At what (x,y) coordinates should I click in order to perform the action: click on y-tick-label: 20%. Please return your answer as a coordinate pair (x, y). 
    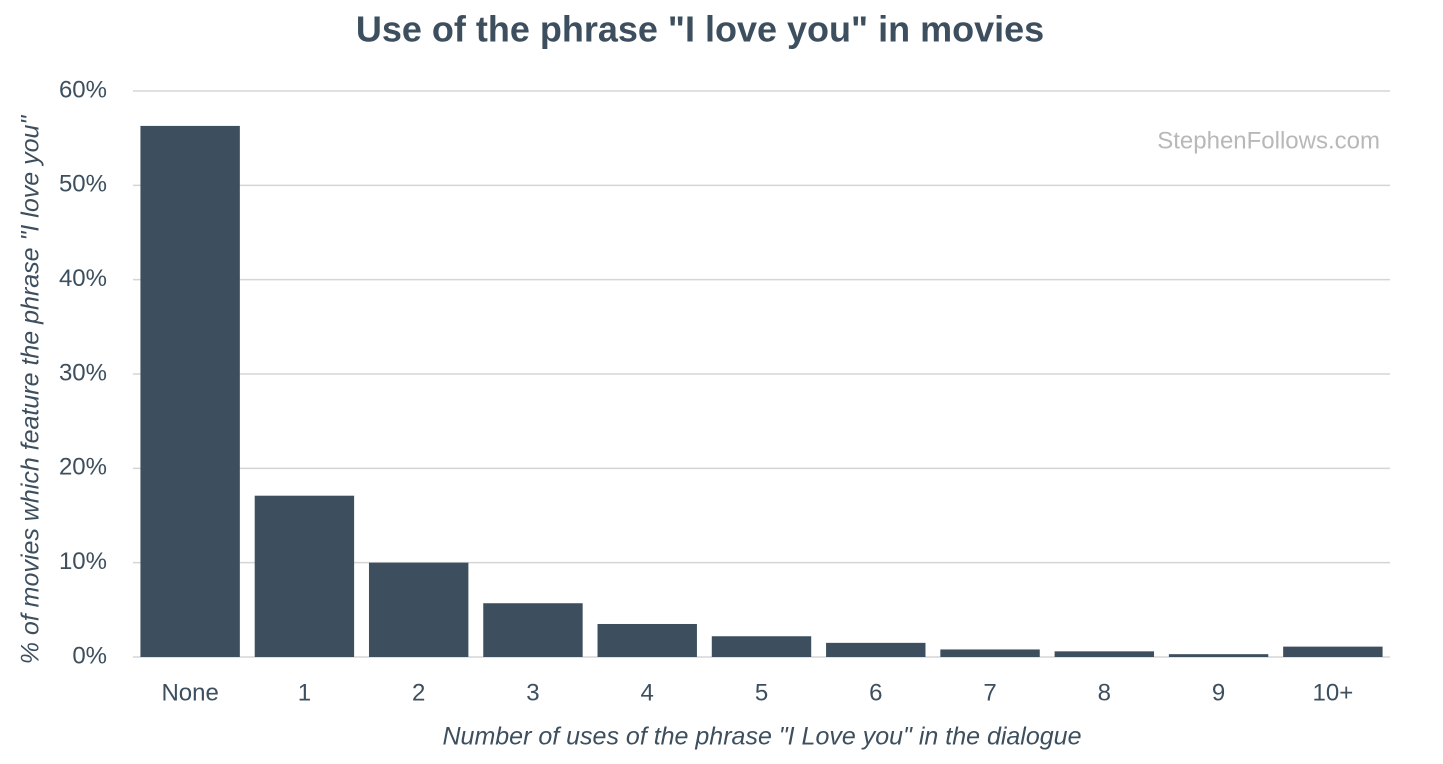
    Looking at the image, I should click on (83, 467).